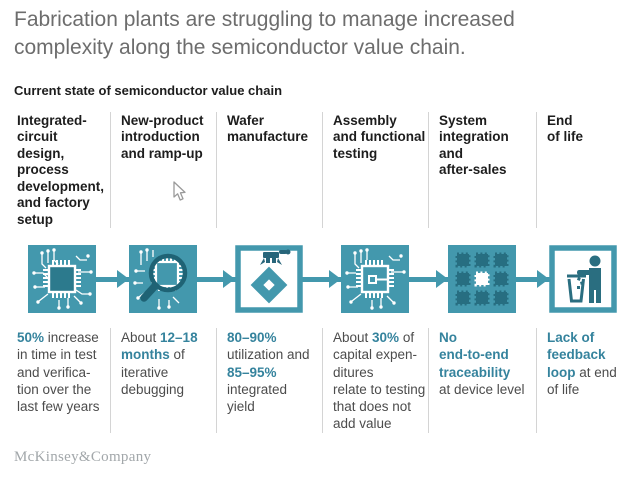 The height and width of the screenshot is (481, 640). What do you see at coordinates (583, 380) in the screenshot?
I see `column-stat: Lack of feedback loop at end of life` at bounding box center [583, 380].